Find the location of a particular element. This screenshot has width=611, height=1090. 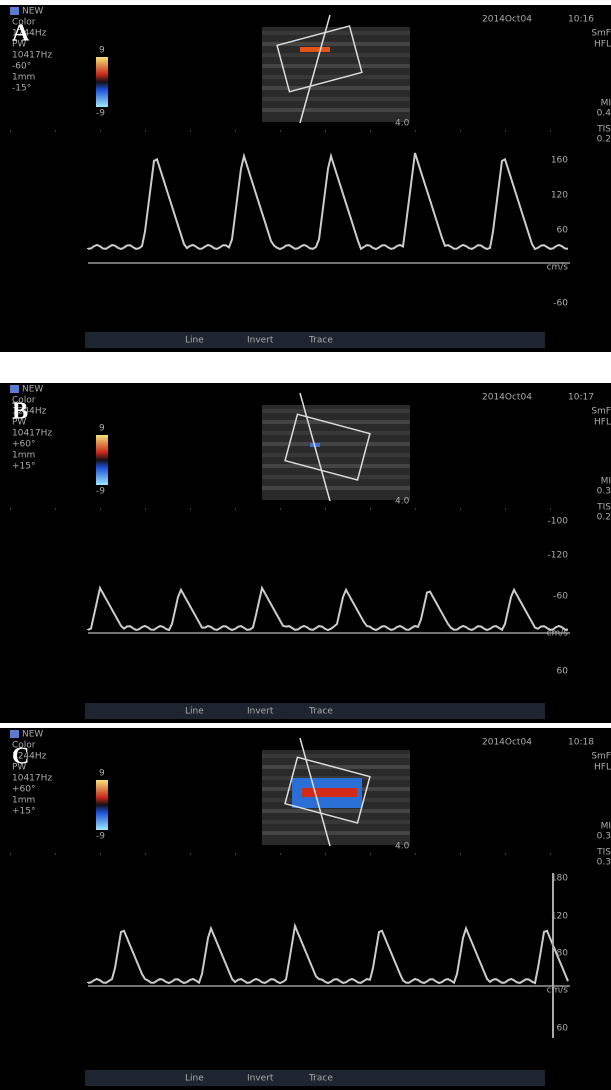

time: 10:17 is located at coordinates (581, 398).